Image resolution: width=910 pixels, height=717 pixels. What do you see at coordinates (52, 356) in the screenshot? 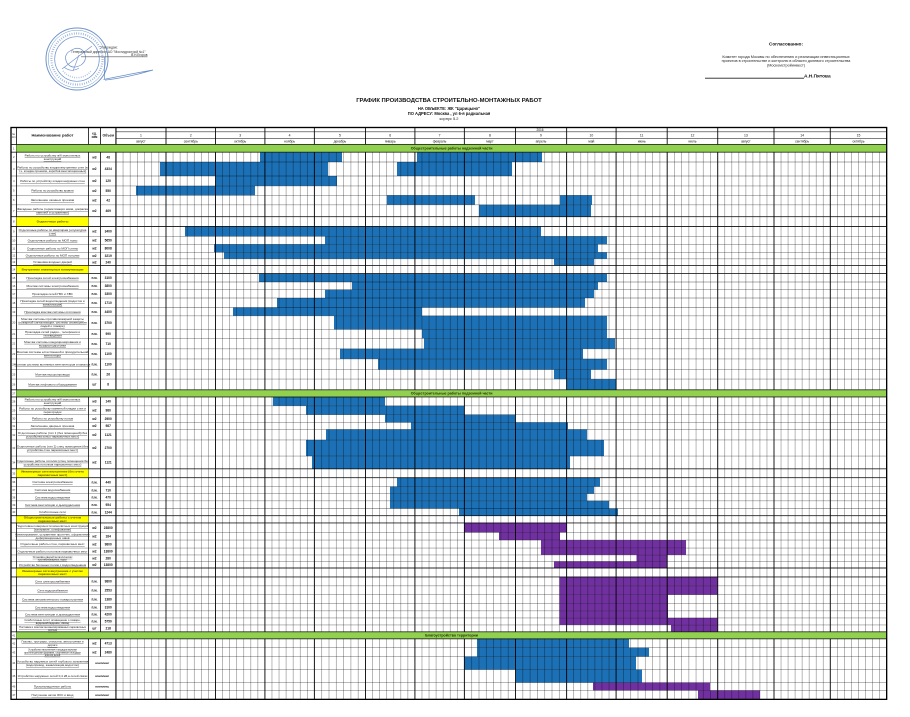
I see `svg-text: вентиляции` at bounding box center [52, 356].